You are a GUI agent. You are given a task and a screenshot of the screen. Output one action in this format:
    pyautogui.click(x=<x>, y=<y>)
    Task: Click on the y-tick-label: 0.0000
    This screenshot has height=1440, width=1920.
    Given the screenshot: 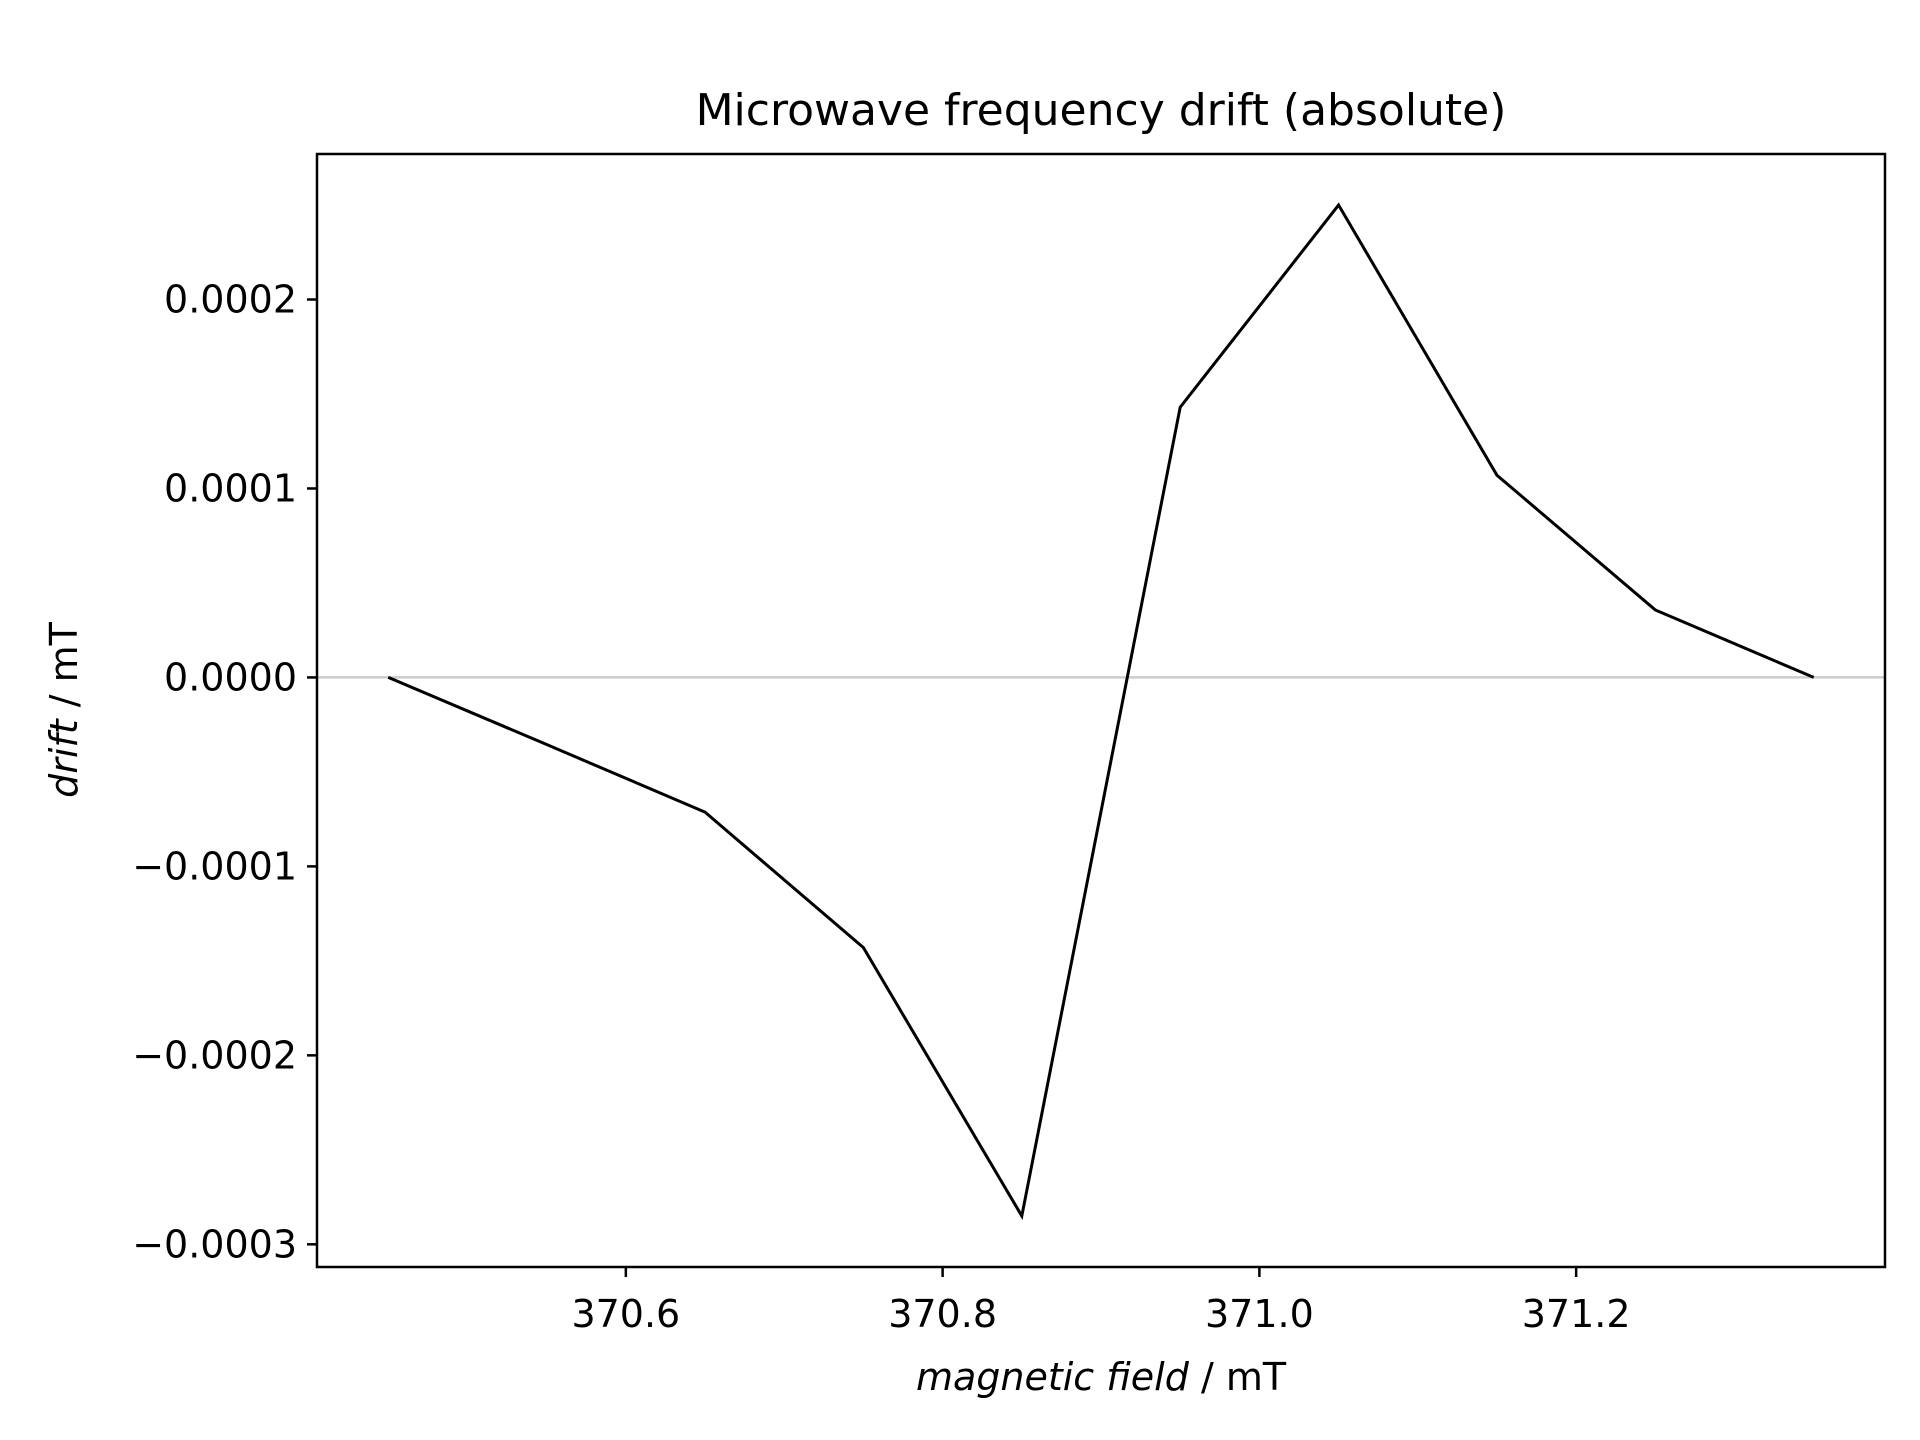 What is the action you would take?
    pyautogui.click(x=230, y=677)
    